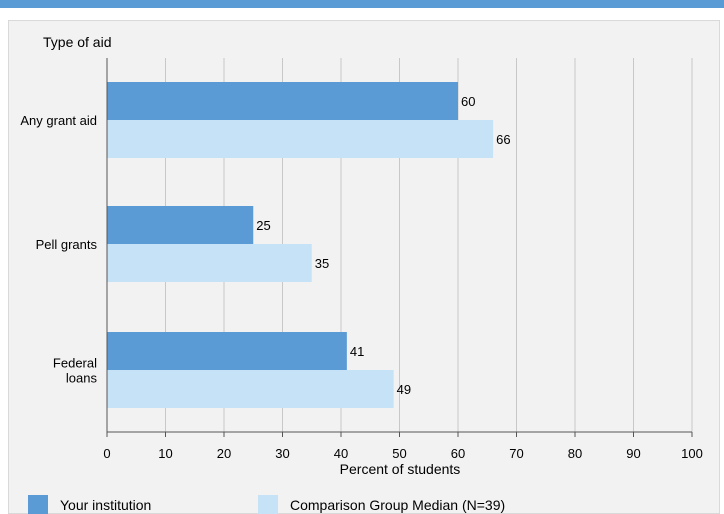  Describe the element at coordinates (357, 351) in the screenshot. I see `bar-value-label: 41` at that location.